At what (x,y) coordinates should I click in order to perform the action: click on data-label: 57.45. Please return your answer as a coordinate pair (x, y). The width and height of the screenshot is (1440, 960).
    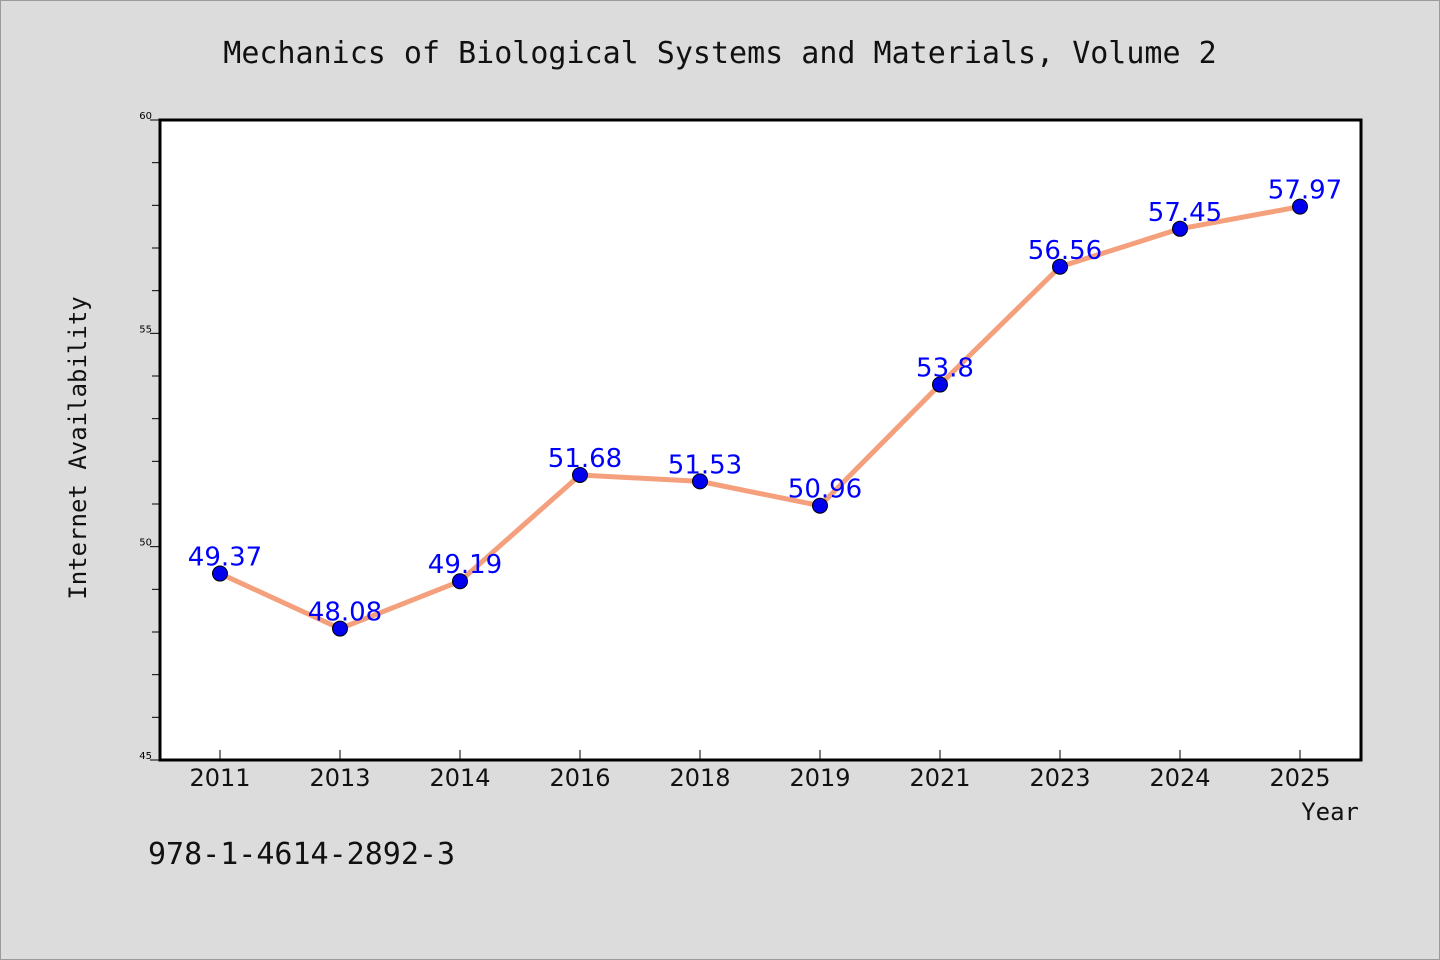
    Looking at the image, I should click on (1185, 213).